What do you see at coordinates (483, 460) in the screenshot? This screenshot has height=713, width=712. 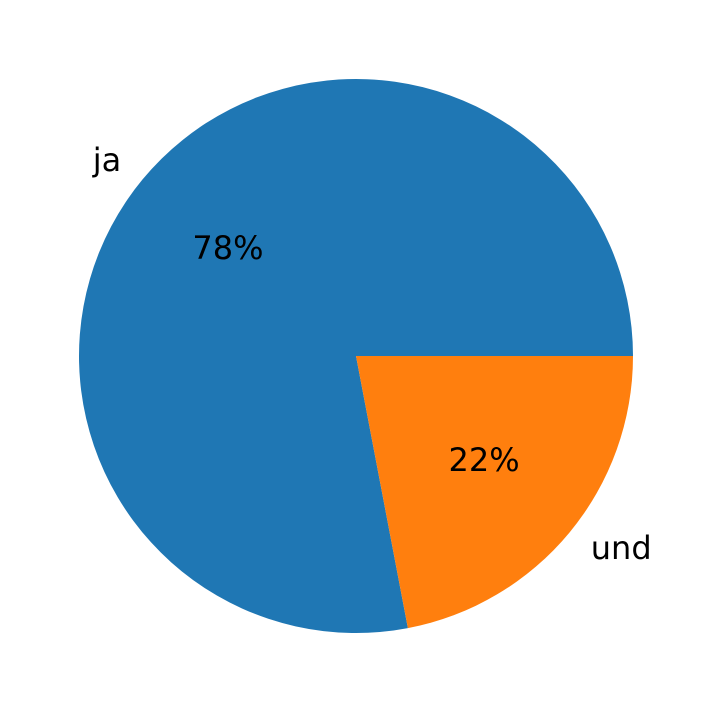 I see `value-label: 22%` at bounding box center [483, 460].